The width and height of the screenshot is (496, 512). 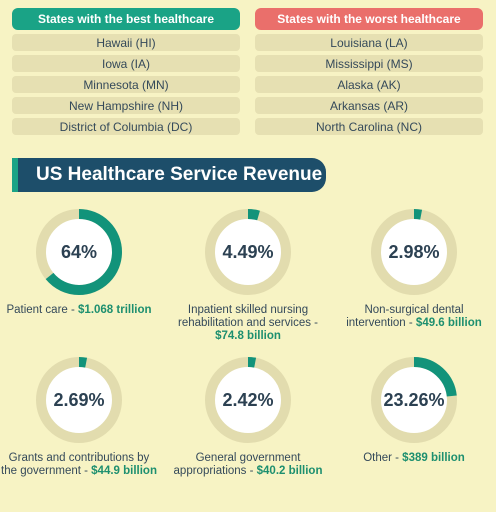 I want to click on metric-value: $389 billion, so click(x=433, y=458).